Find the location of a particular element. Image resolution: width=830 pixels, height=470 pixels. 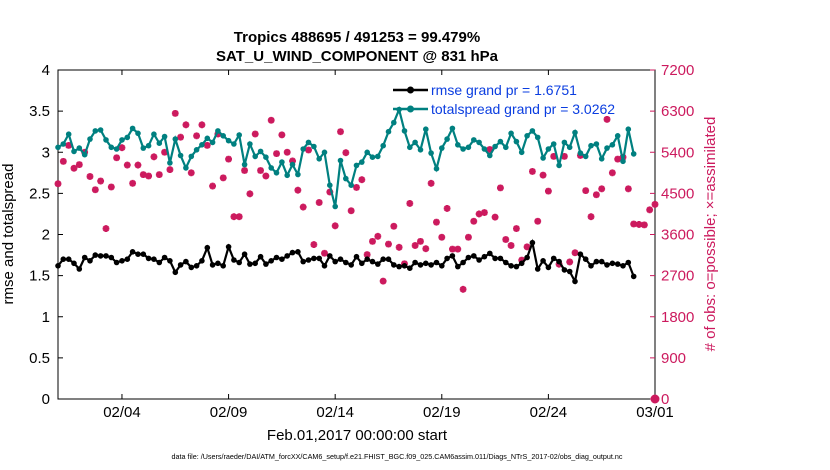

obs-possible-point is located at coordinates (655, 399).